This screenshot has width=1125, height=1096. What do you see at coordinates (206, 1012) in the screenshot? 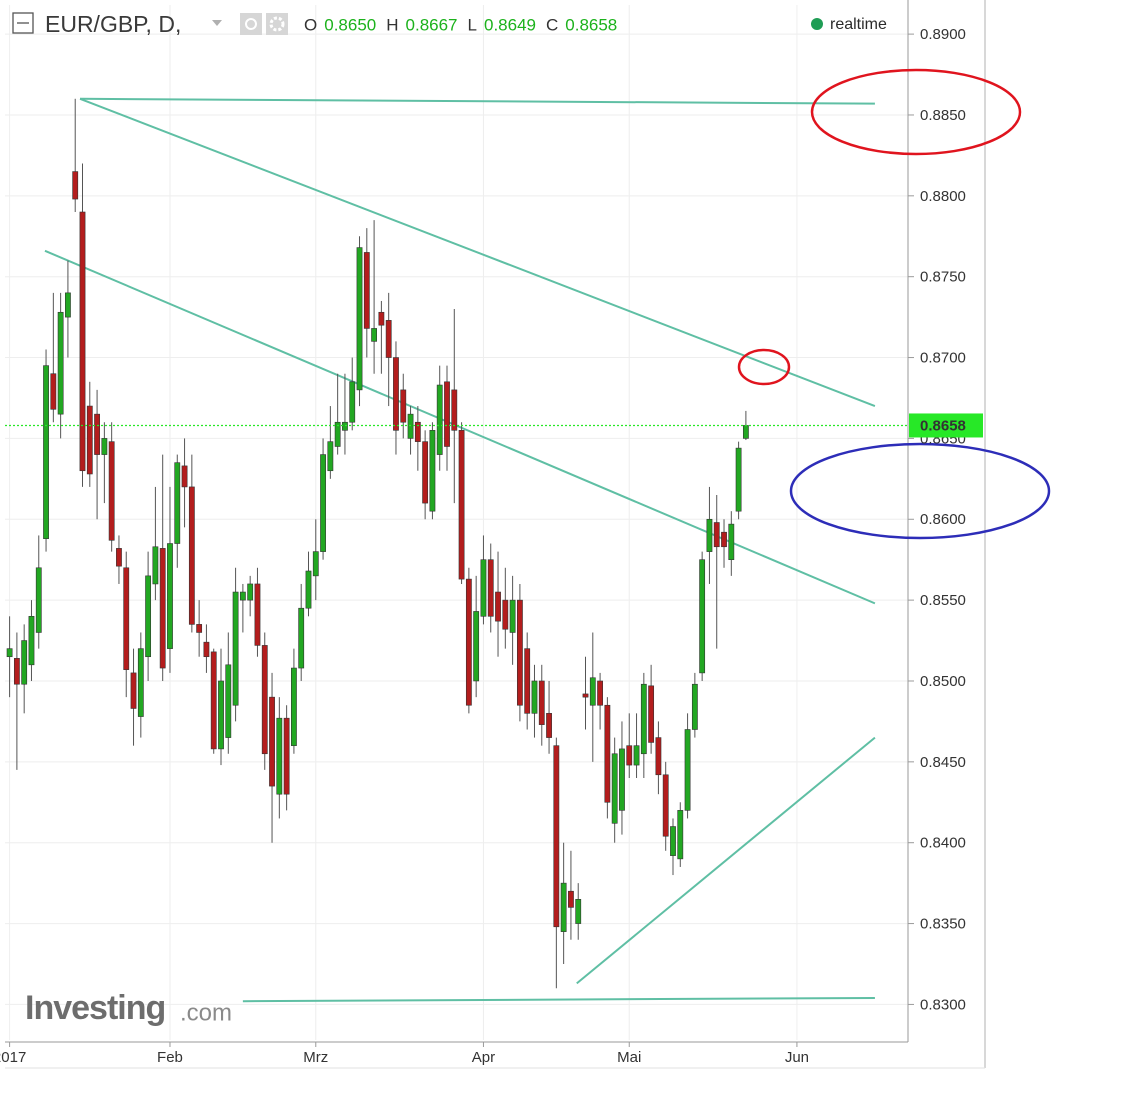
I see `watermark-suffix: .com` at bounding box center [206, 1012].